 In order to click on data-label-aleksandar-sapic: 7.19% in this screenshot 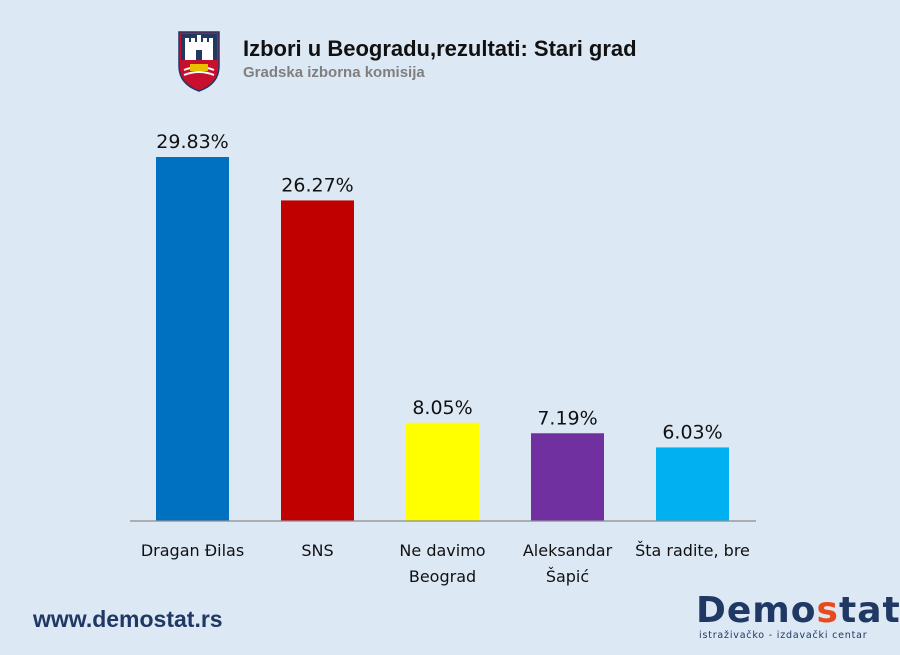, I will do `click(567, 418)`.